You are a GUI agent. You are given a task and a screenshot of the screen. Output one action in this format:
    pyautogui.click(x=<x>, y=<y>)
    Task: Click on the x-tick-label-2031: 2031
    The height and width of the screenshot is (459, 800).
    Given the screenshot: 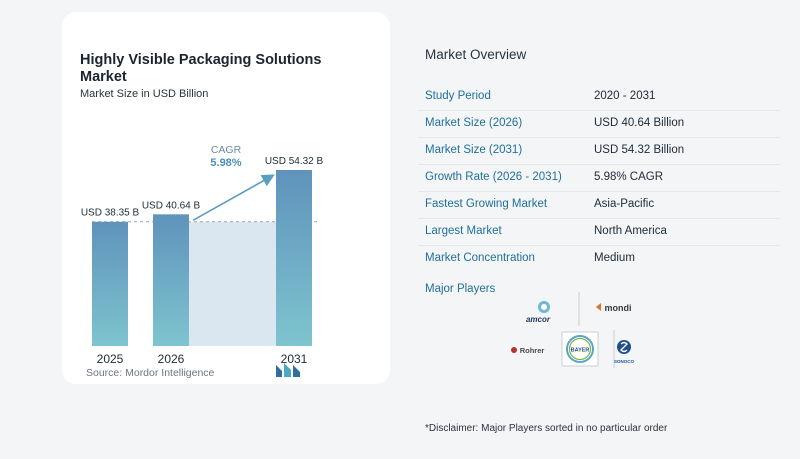 What is the action you would take?
    pyautogui.click(x=294, y=359)
    